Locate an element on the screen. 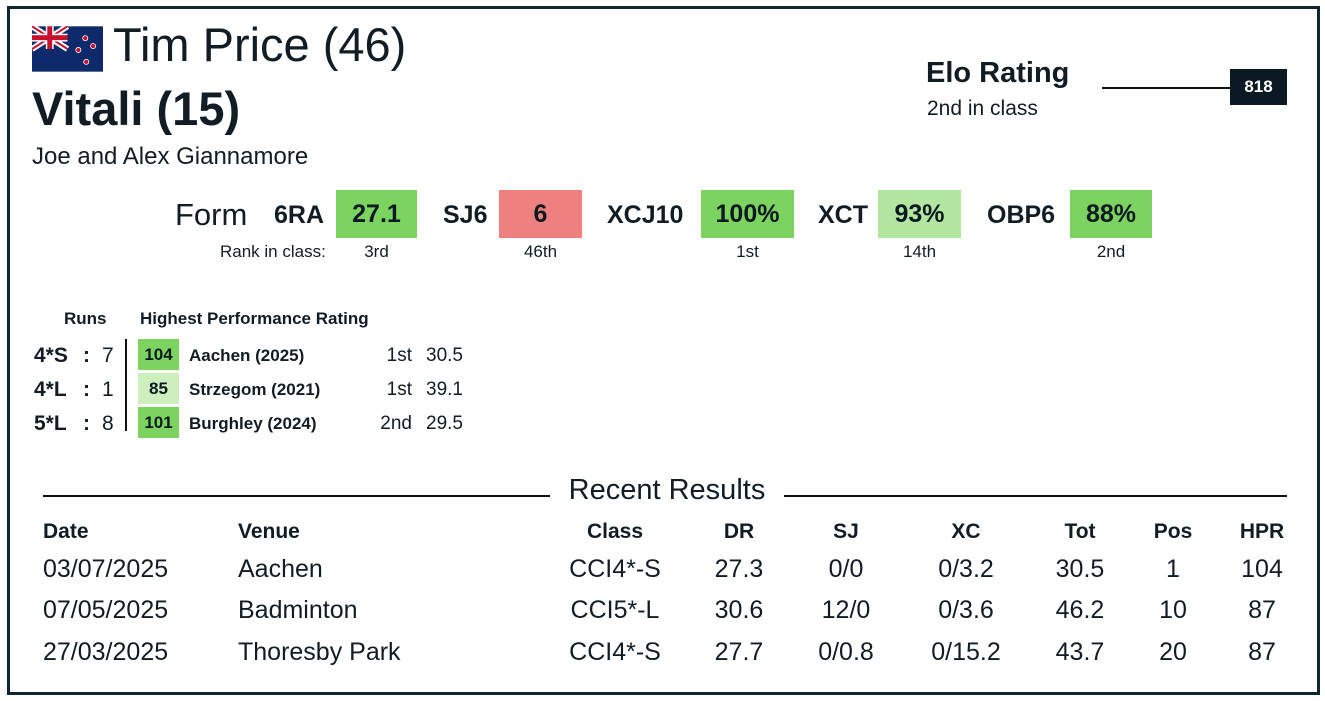  form-code-xcj10: XCJ10 is located at coordinates (645, 215).